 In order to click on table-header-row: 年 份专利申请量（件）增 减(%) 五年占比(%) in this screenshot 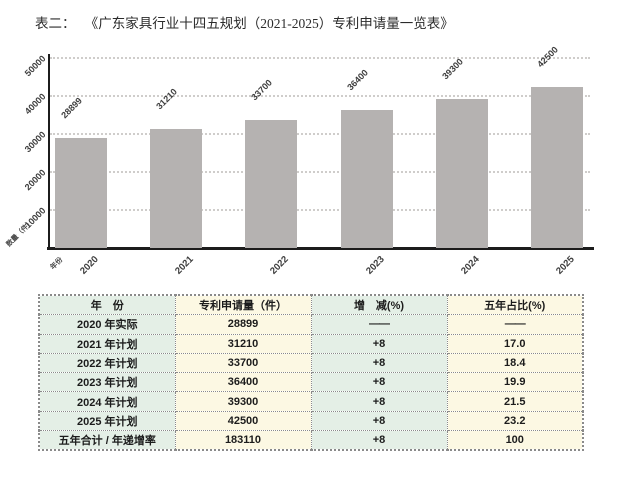, I will do `click(311, 305)`.